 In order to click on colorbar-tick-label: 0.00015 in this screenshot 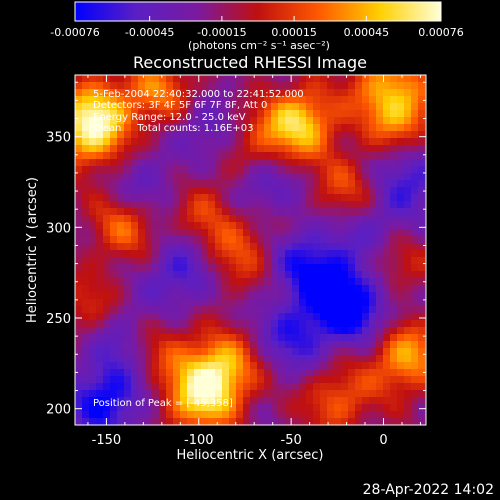, I will do `click(294, 32)`.